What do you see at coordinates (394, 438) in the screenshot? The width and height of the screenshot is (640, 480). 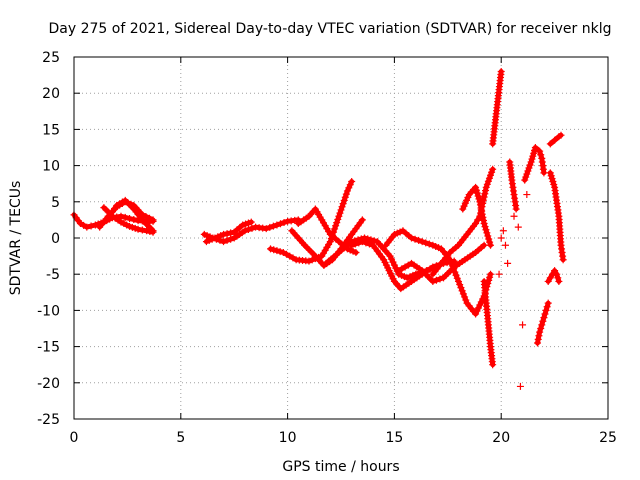 I see `x-tick-label: 15` at bounding box center [394, 438].